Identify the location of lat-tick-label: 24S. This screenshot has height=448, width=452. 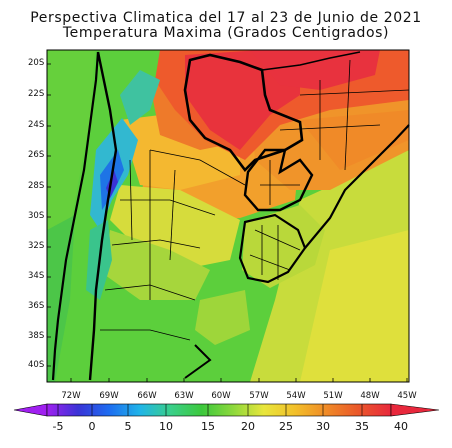
(36, 125).